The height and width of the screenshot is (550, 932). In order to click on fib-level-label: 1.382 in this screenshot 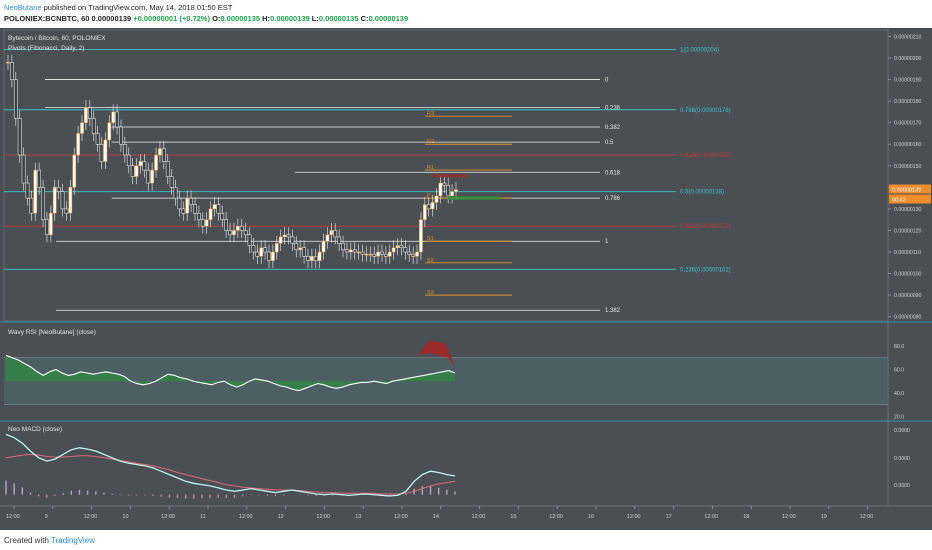, I will do `click(613, 311)`.